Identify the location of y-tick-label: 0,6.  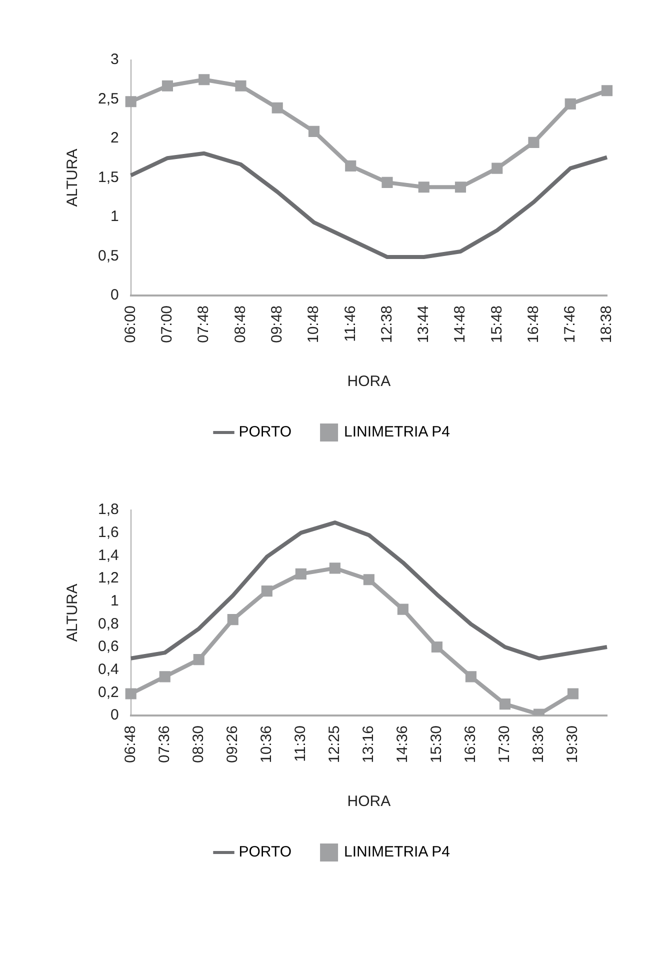
(108, 647).